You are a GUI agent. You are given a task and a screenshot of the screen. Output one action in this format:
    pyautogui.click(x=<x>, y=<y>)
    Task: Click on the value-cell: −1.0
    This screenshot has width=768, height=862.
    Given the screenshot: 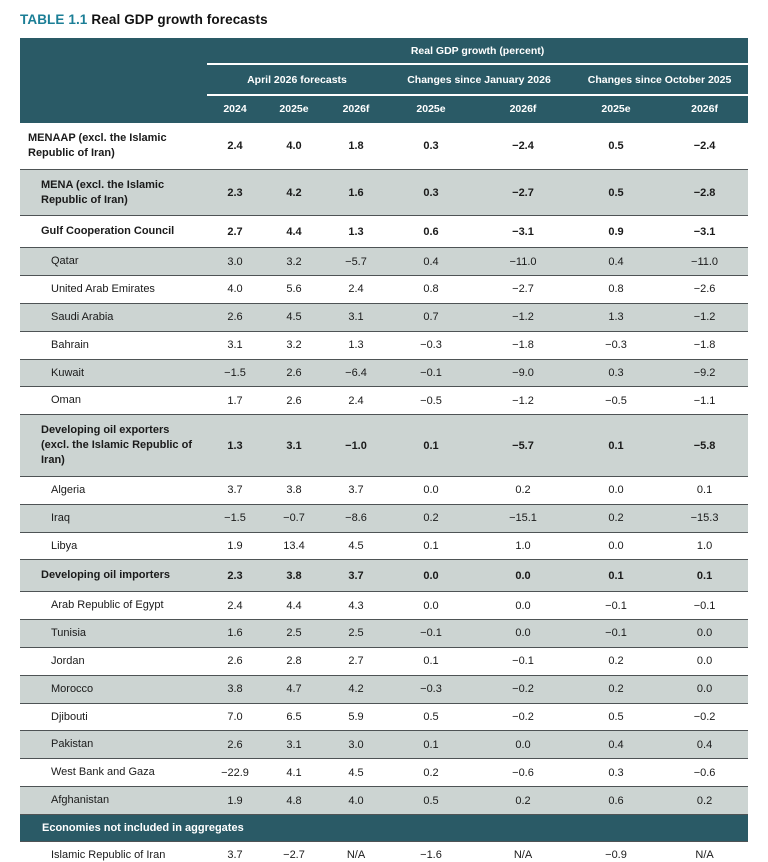 What is the action you would take?
    pyautogui.click(x=356, y=445)
    